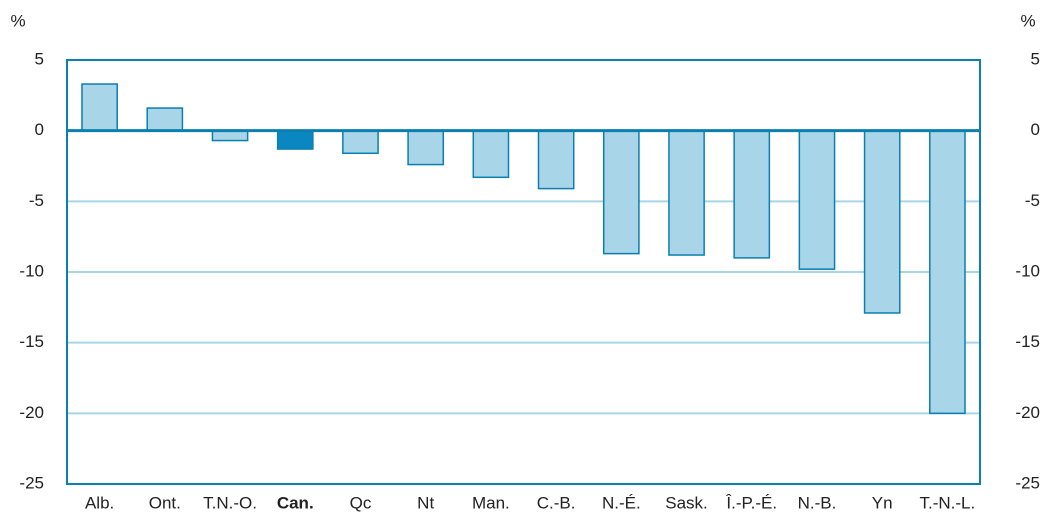 This screenshot has height=523, width=1054. I want to click on y-tick-label: -5, so click(36, 200).